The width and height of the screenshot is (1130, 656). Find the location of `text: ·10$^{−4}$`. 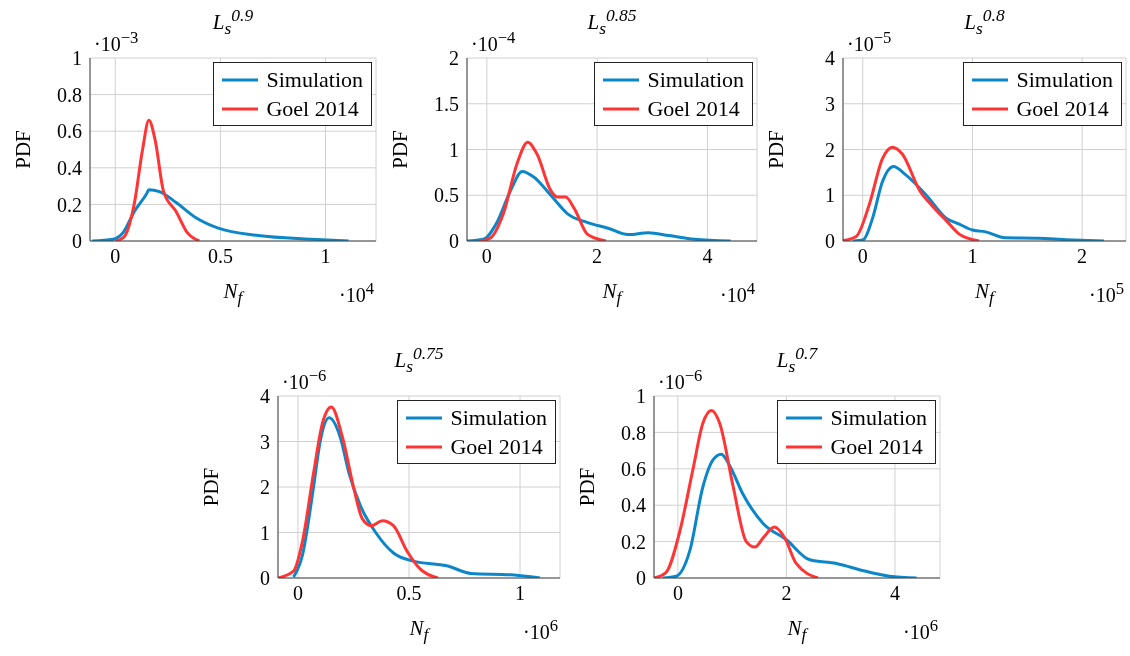

text: ·10$^{−4}$ is located at coordinates (493, 42).